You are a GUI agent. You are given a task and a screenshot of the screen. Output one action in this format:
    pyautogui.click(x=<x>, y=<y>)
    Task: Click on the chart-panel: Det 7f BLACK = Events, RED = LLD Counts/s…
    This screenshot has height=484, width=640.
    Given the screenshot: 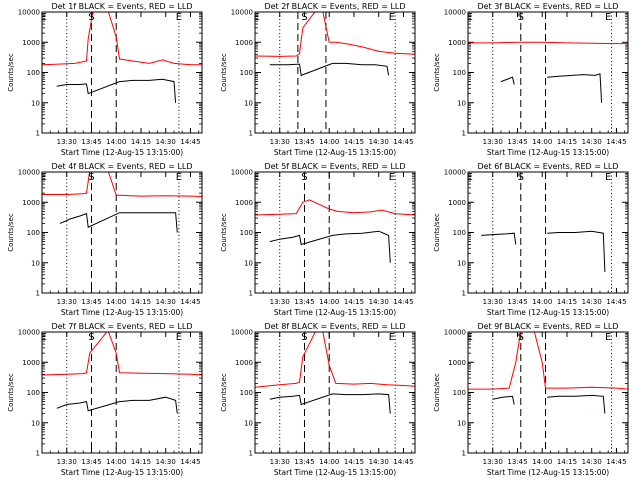 What is the action you would take?
    pyautogui.click(x=105, y=399)
    